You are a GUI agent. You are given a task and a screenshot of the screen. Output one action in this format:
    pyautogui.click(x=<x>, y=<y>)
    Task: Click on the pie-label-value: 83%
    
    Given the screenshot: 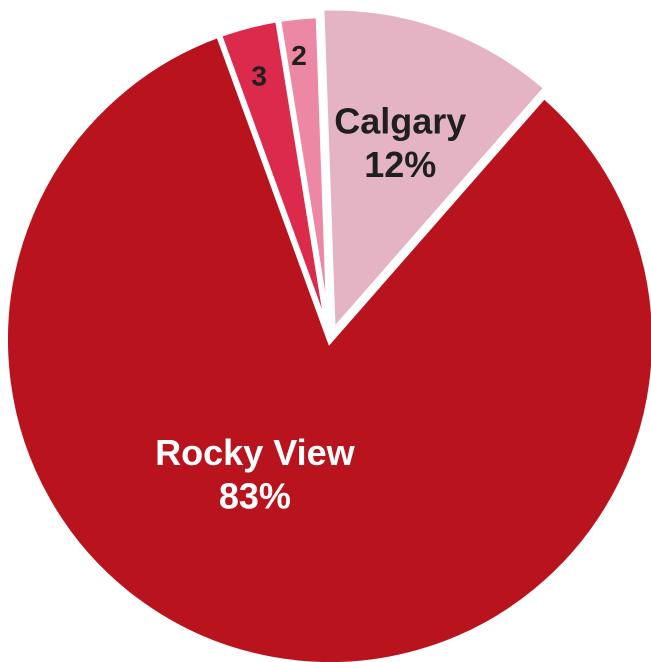 What is the action you would take?
    pyautogui.click(x=255, y=495)
    